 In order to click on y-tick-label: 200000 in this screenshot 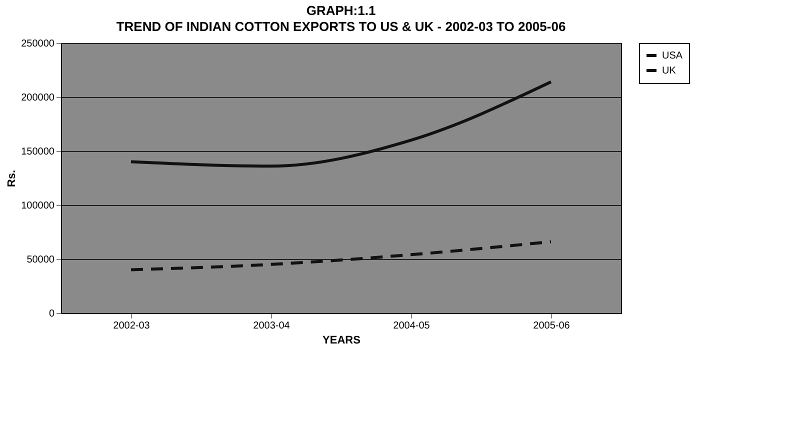, I will do `click(38, 98)`.